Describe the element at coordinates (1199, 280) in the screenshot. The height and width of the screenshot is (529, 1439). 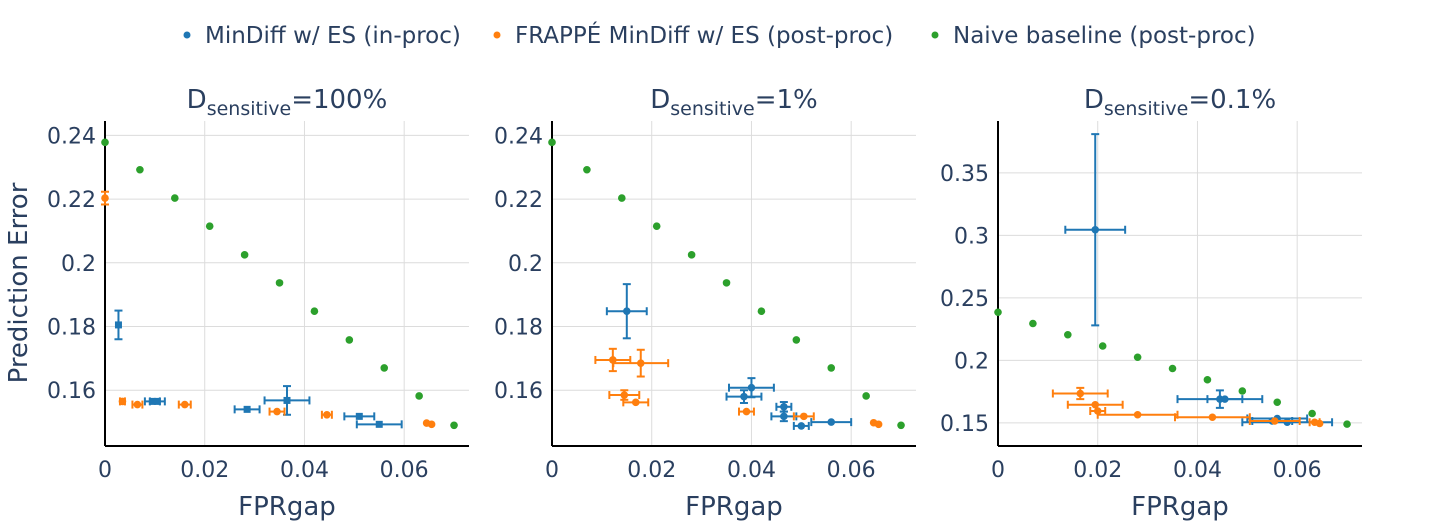
I see `series-mindiff-w-es-in-proc-` at that location.